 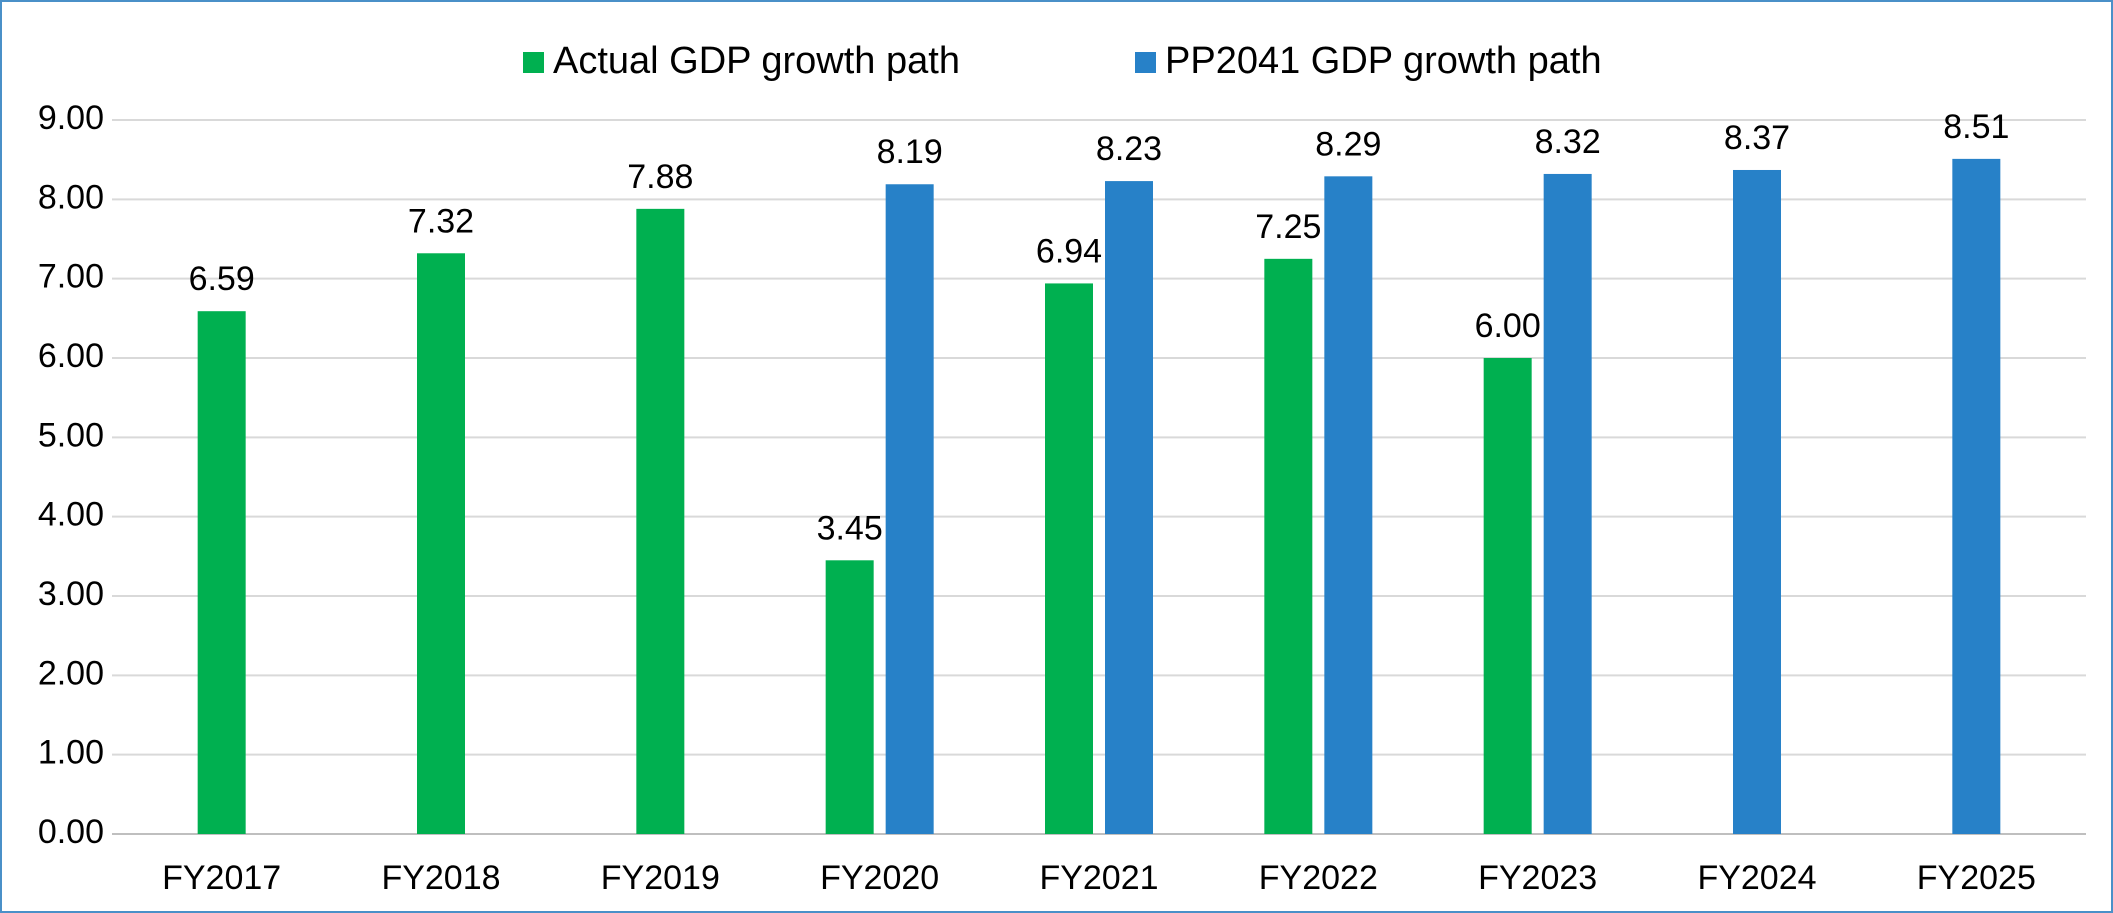 I want to click on legend-label: PP2041 GDP growth path, so click(x=1383, y=61).